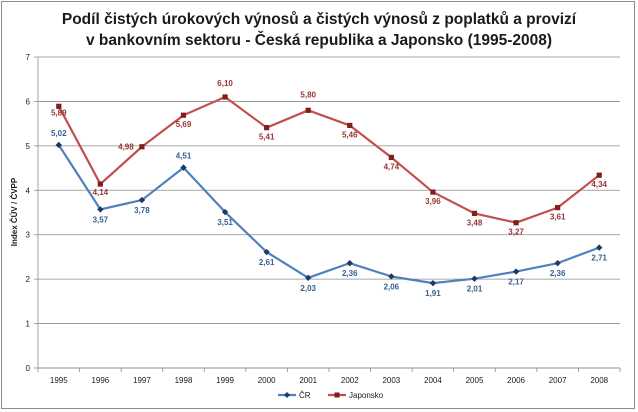  I want to click on data-label: 3,51, so click(225, 222).